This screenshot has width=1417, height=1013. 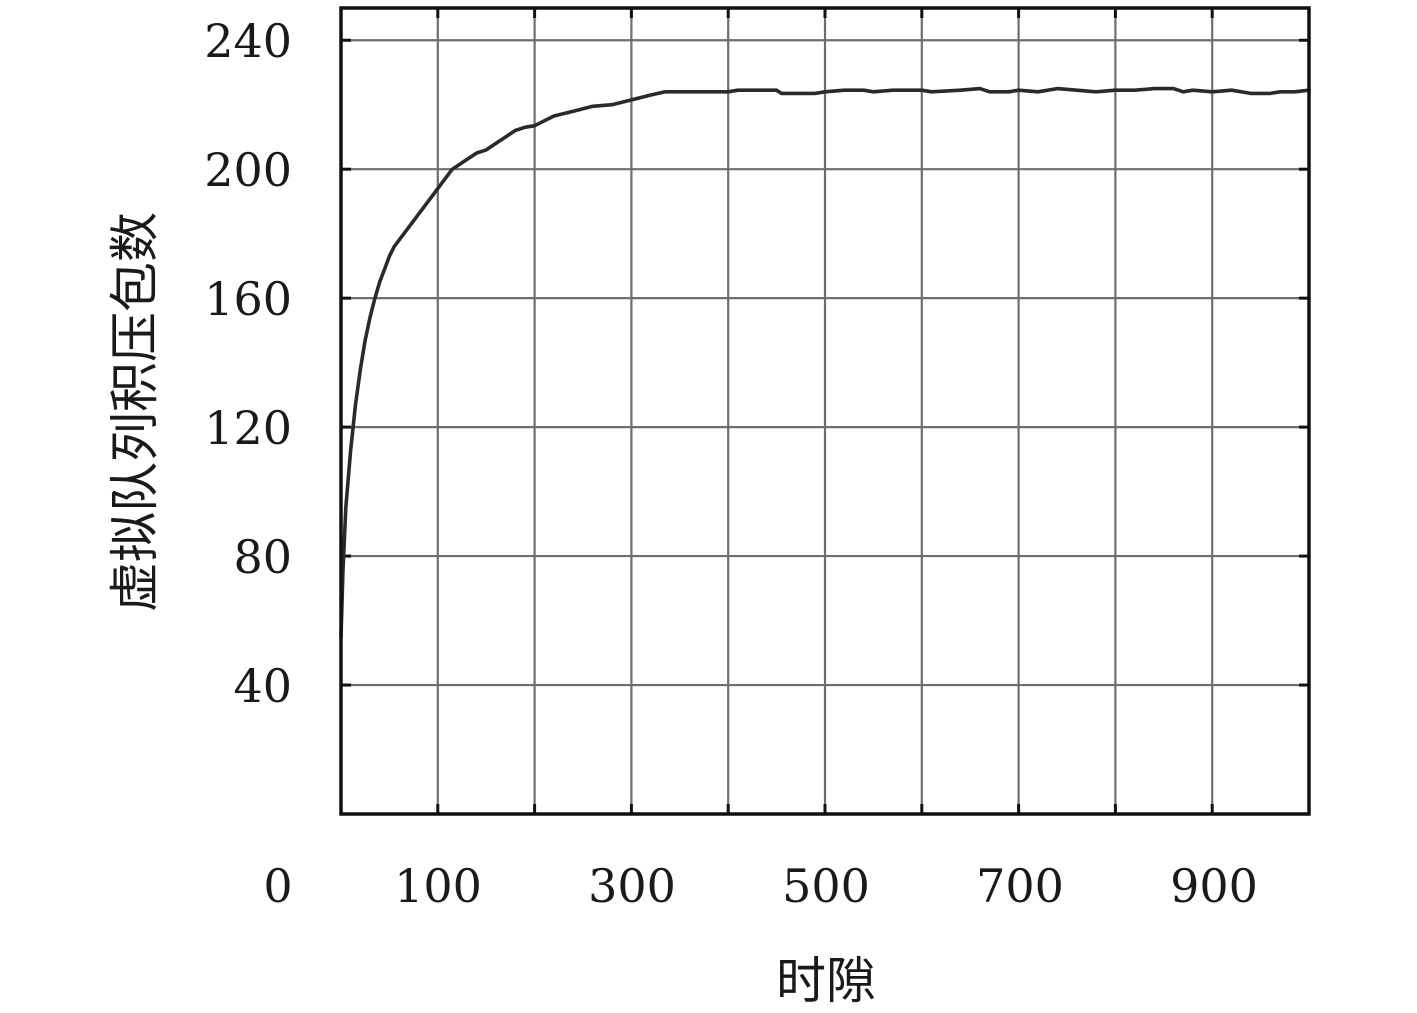 I want to click on x-tick-label: 500, so click(x=826, y=886).